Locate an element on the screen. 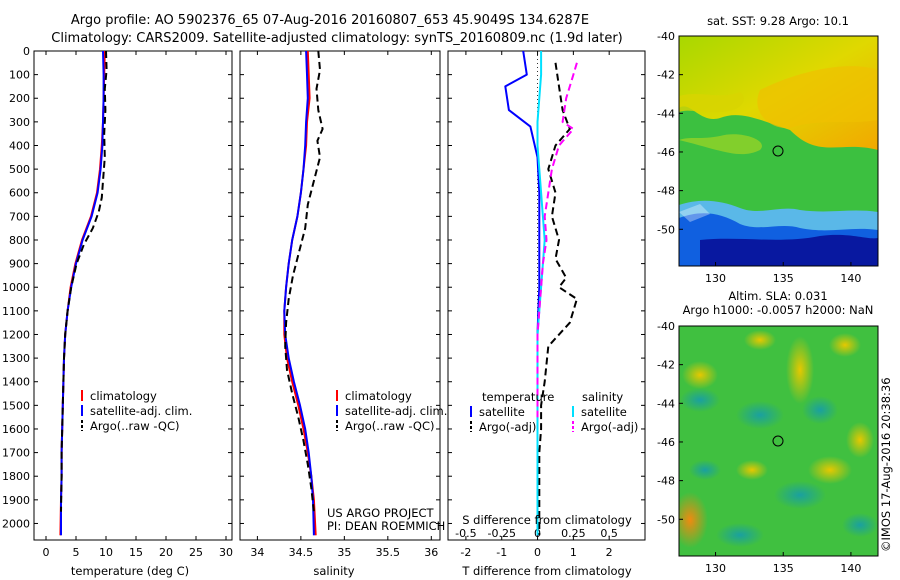  depth-tick-label: 2000 is located at coordinates (16, 523).